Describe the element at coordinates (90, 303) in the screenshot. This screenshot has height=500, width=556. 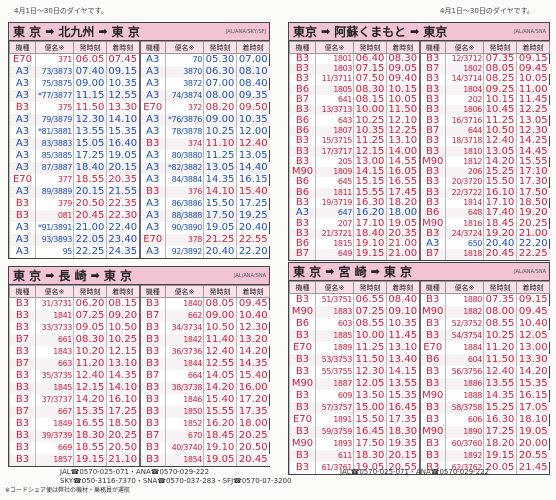
I see `cell: 06.20` at that location.